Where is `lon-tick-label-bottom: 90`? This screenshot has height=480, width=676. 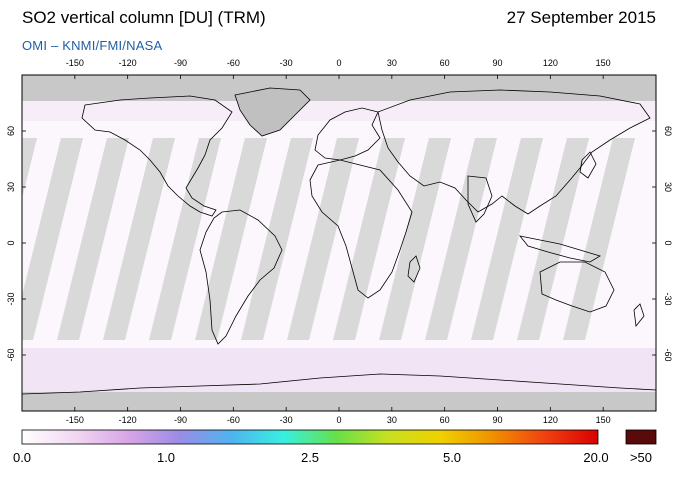
lon-tick-label-bottom: 90 is located at coordinates (497, 420).